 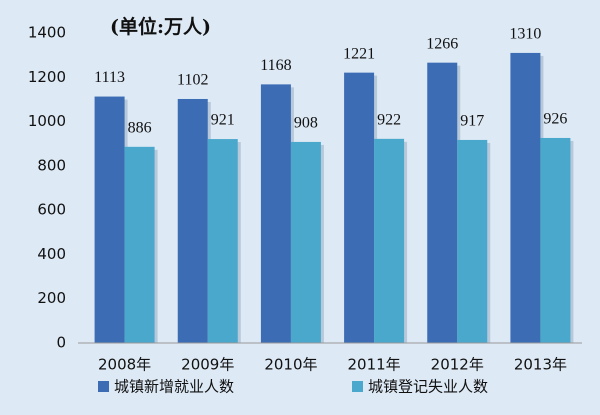 I want to click on y-tick-label: 800, so click(x=51, y=165).